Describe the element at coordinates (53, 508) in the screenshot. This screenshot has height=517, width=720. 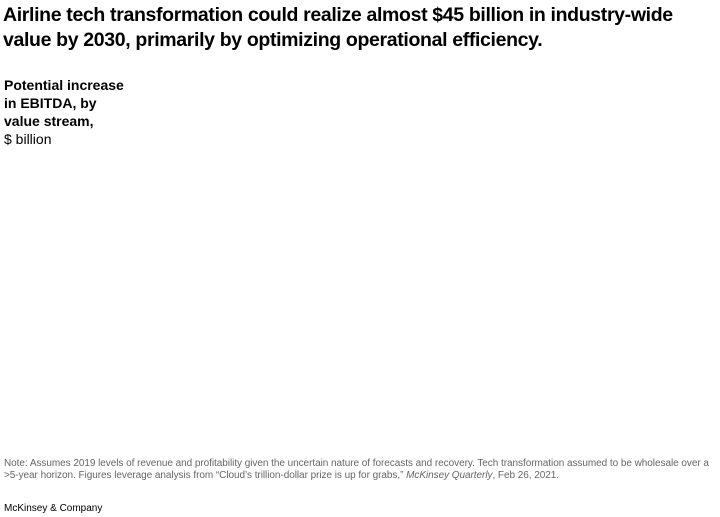
I see `footer-brand: McKinsey & Company` at that location.